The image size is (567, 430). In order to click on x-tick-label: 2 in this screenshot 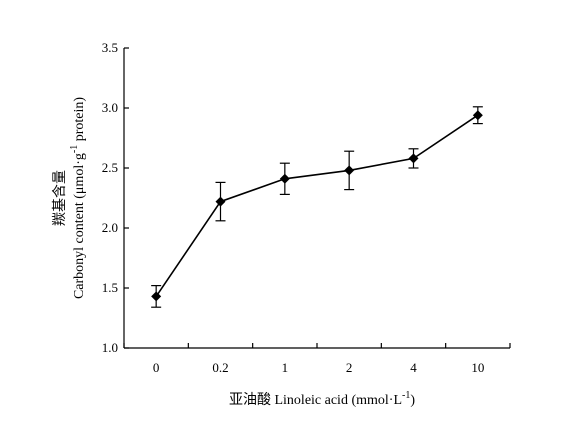, I will do `click(349, 367)`.